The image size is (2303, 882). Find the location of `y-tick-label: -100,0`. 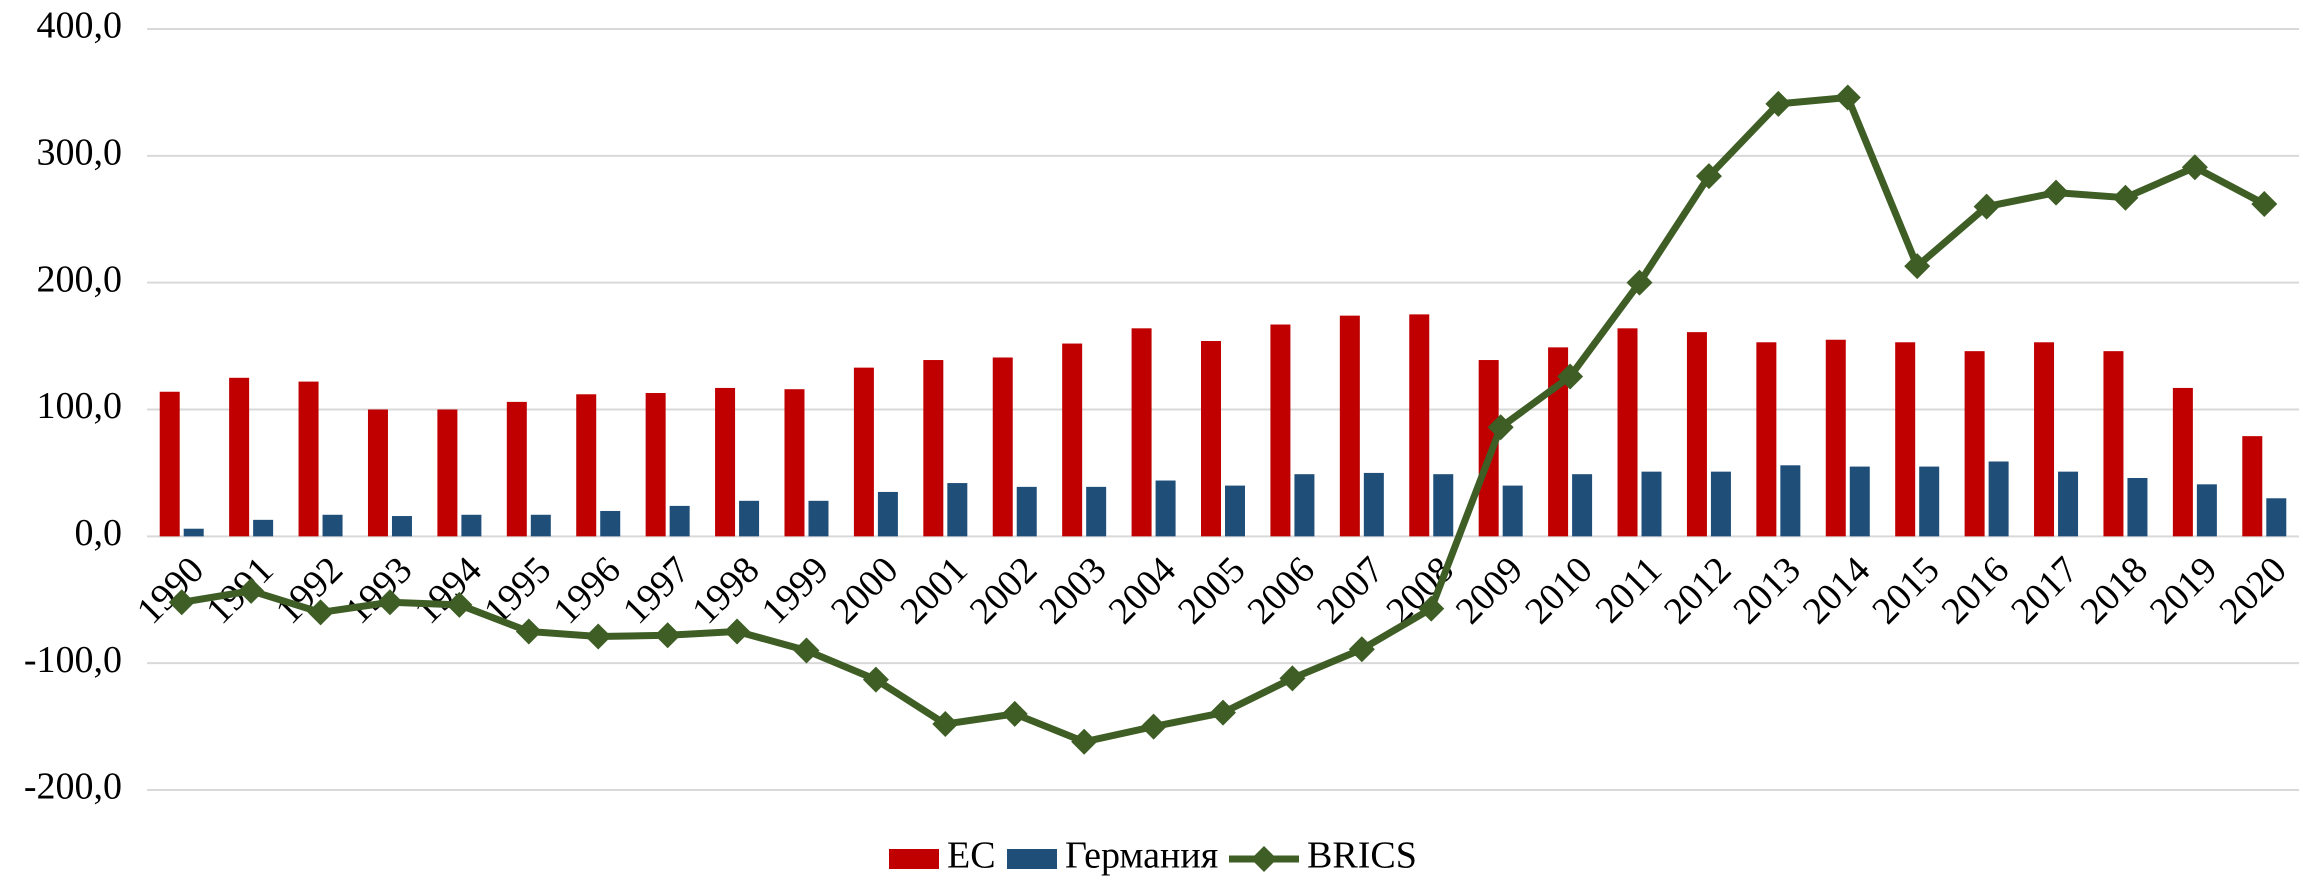

y-tick-label: -100,0 is located at coordinates (73, 660).